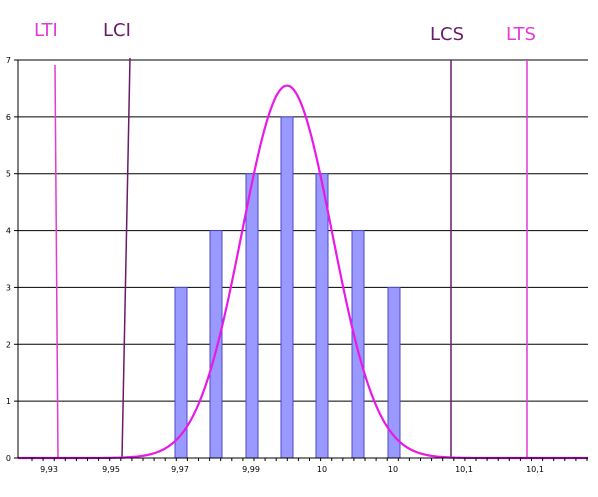 The image size is (598, 497). What do you see at coordinates (8, 117) in the screenshot?
I see `y-tick-label: 6` at bounding box center [8, 117].